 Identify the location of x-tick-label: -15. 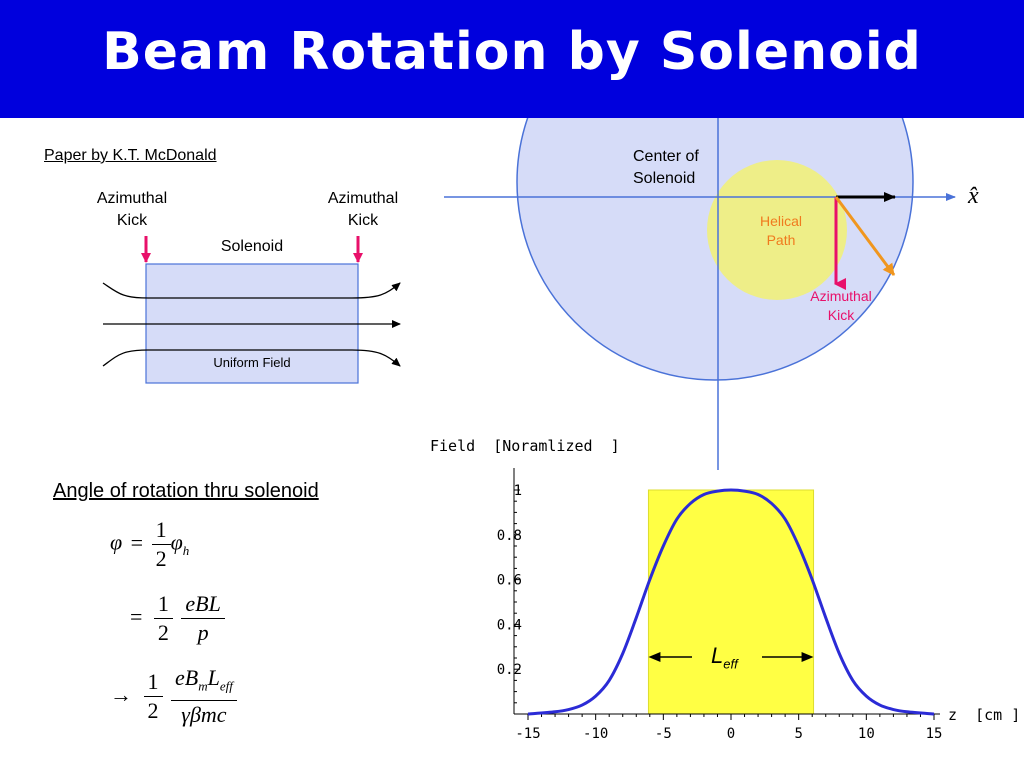
(527, 734).